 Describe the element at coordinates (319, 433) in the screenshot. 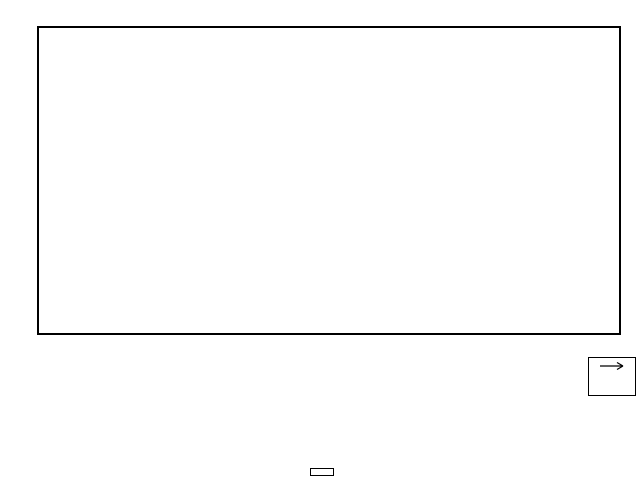

I see `colorbar` at that location.